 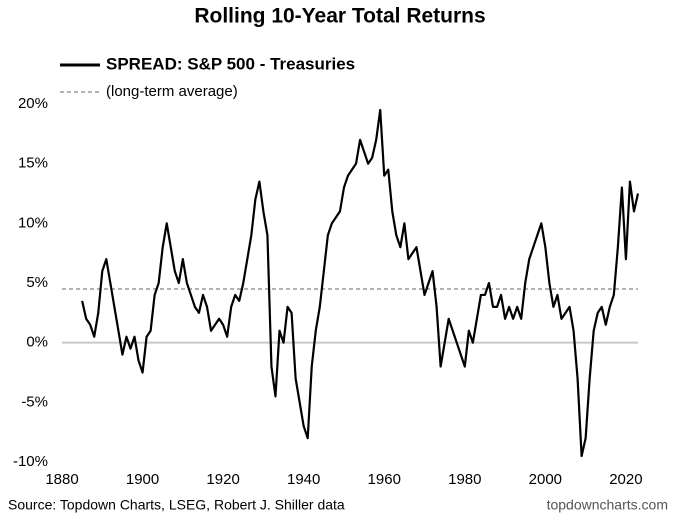 What do you see at coordinates (222, 479) in the screenshot?
I see `x-tick-label: 1920` at bounding box center [222, 479].